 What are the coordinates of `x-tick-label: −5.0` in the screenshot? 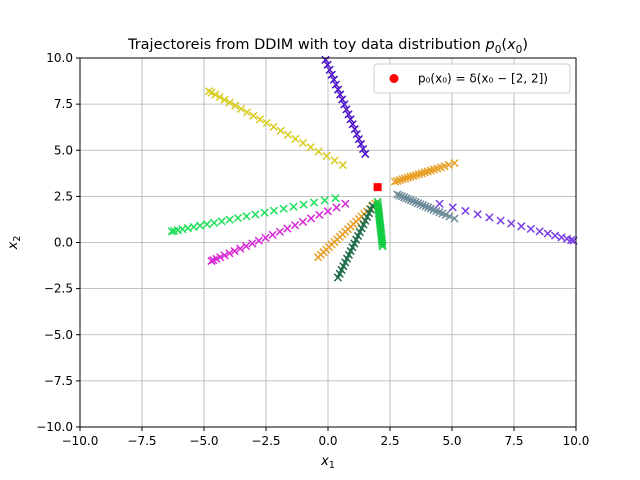 It's located at (203, 441).